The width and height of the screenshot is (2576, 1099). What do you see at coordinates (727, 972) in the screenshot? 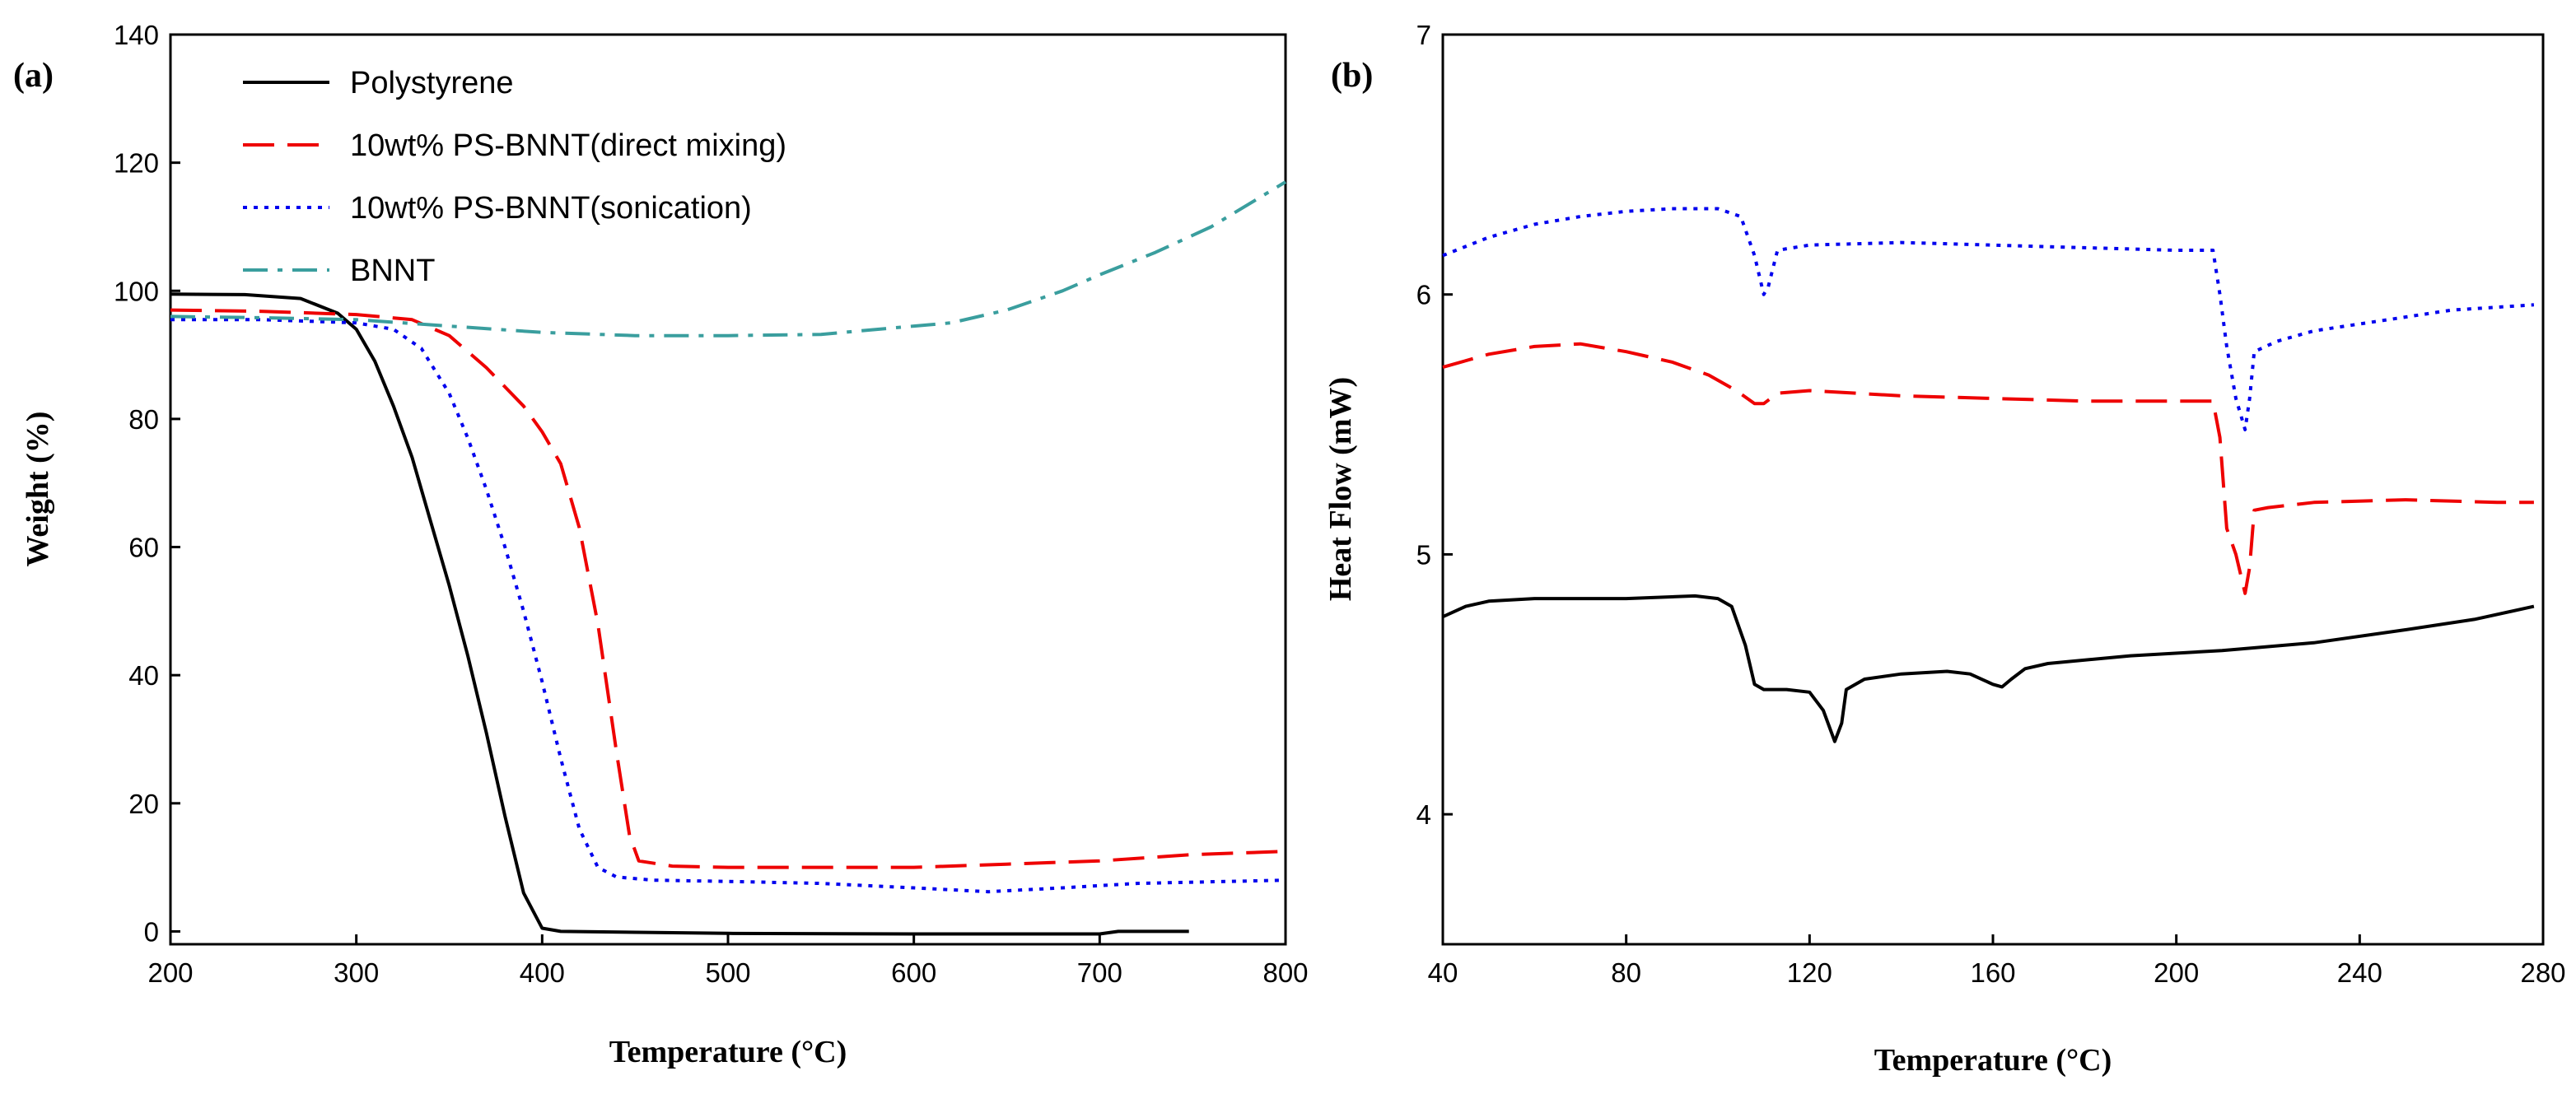
I see `panel-a-x-tick-label: 500` at bounding box center [727, 972].